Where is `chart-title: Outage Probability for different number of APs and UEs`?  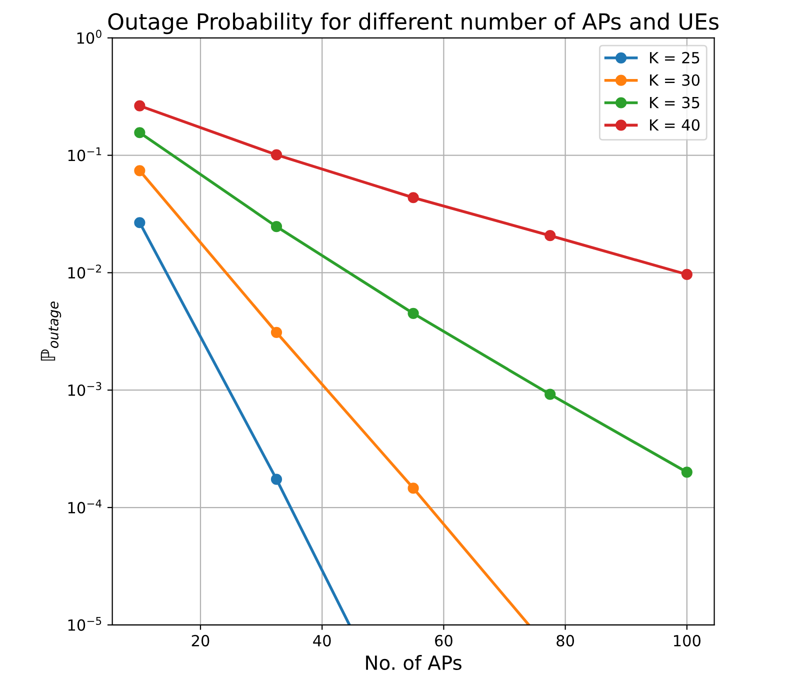 chart-title: Outage Probability for different number of APs and UEs is located at coordinates (413, 23).